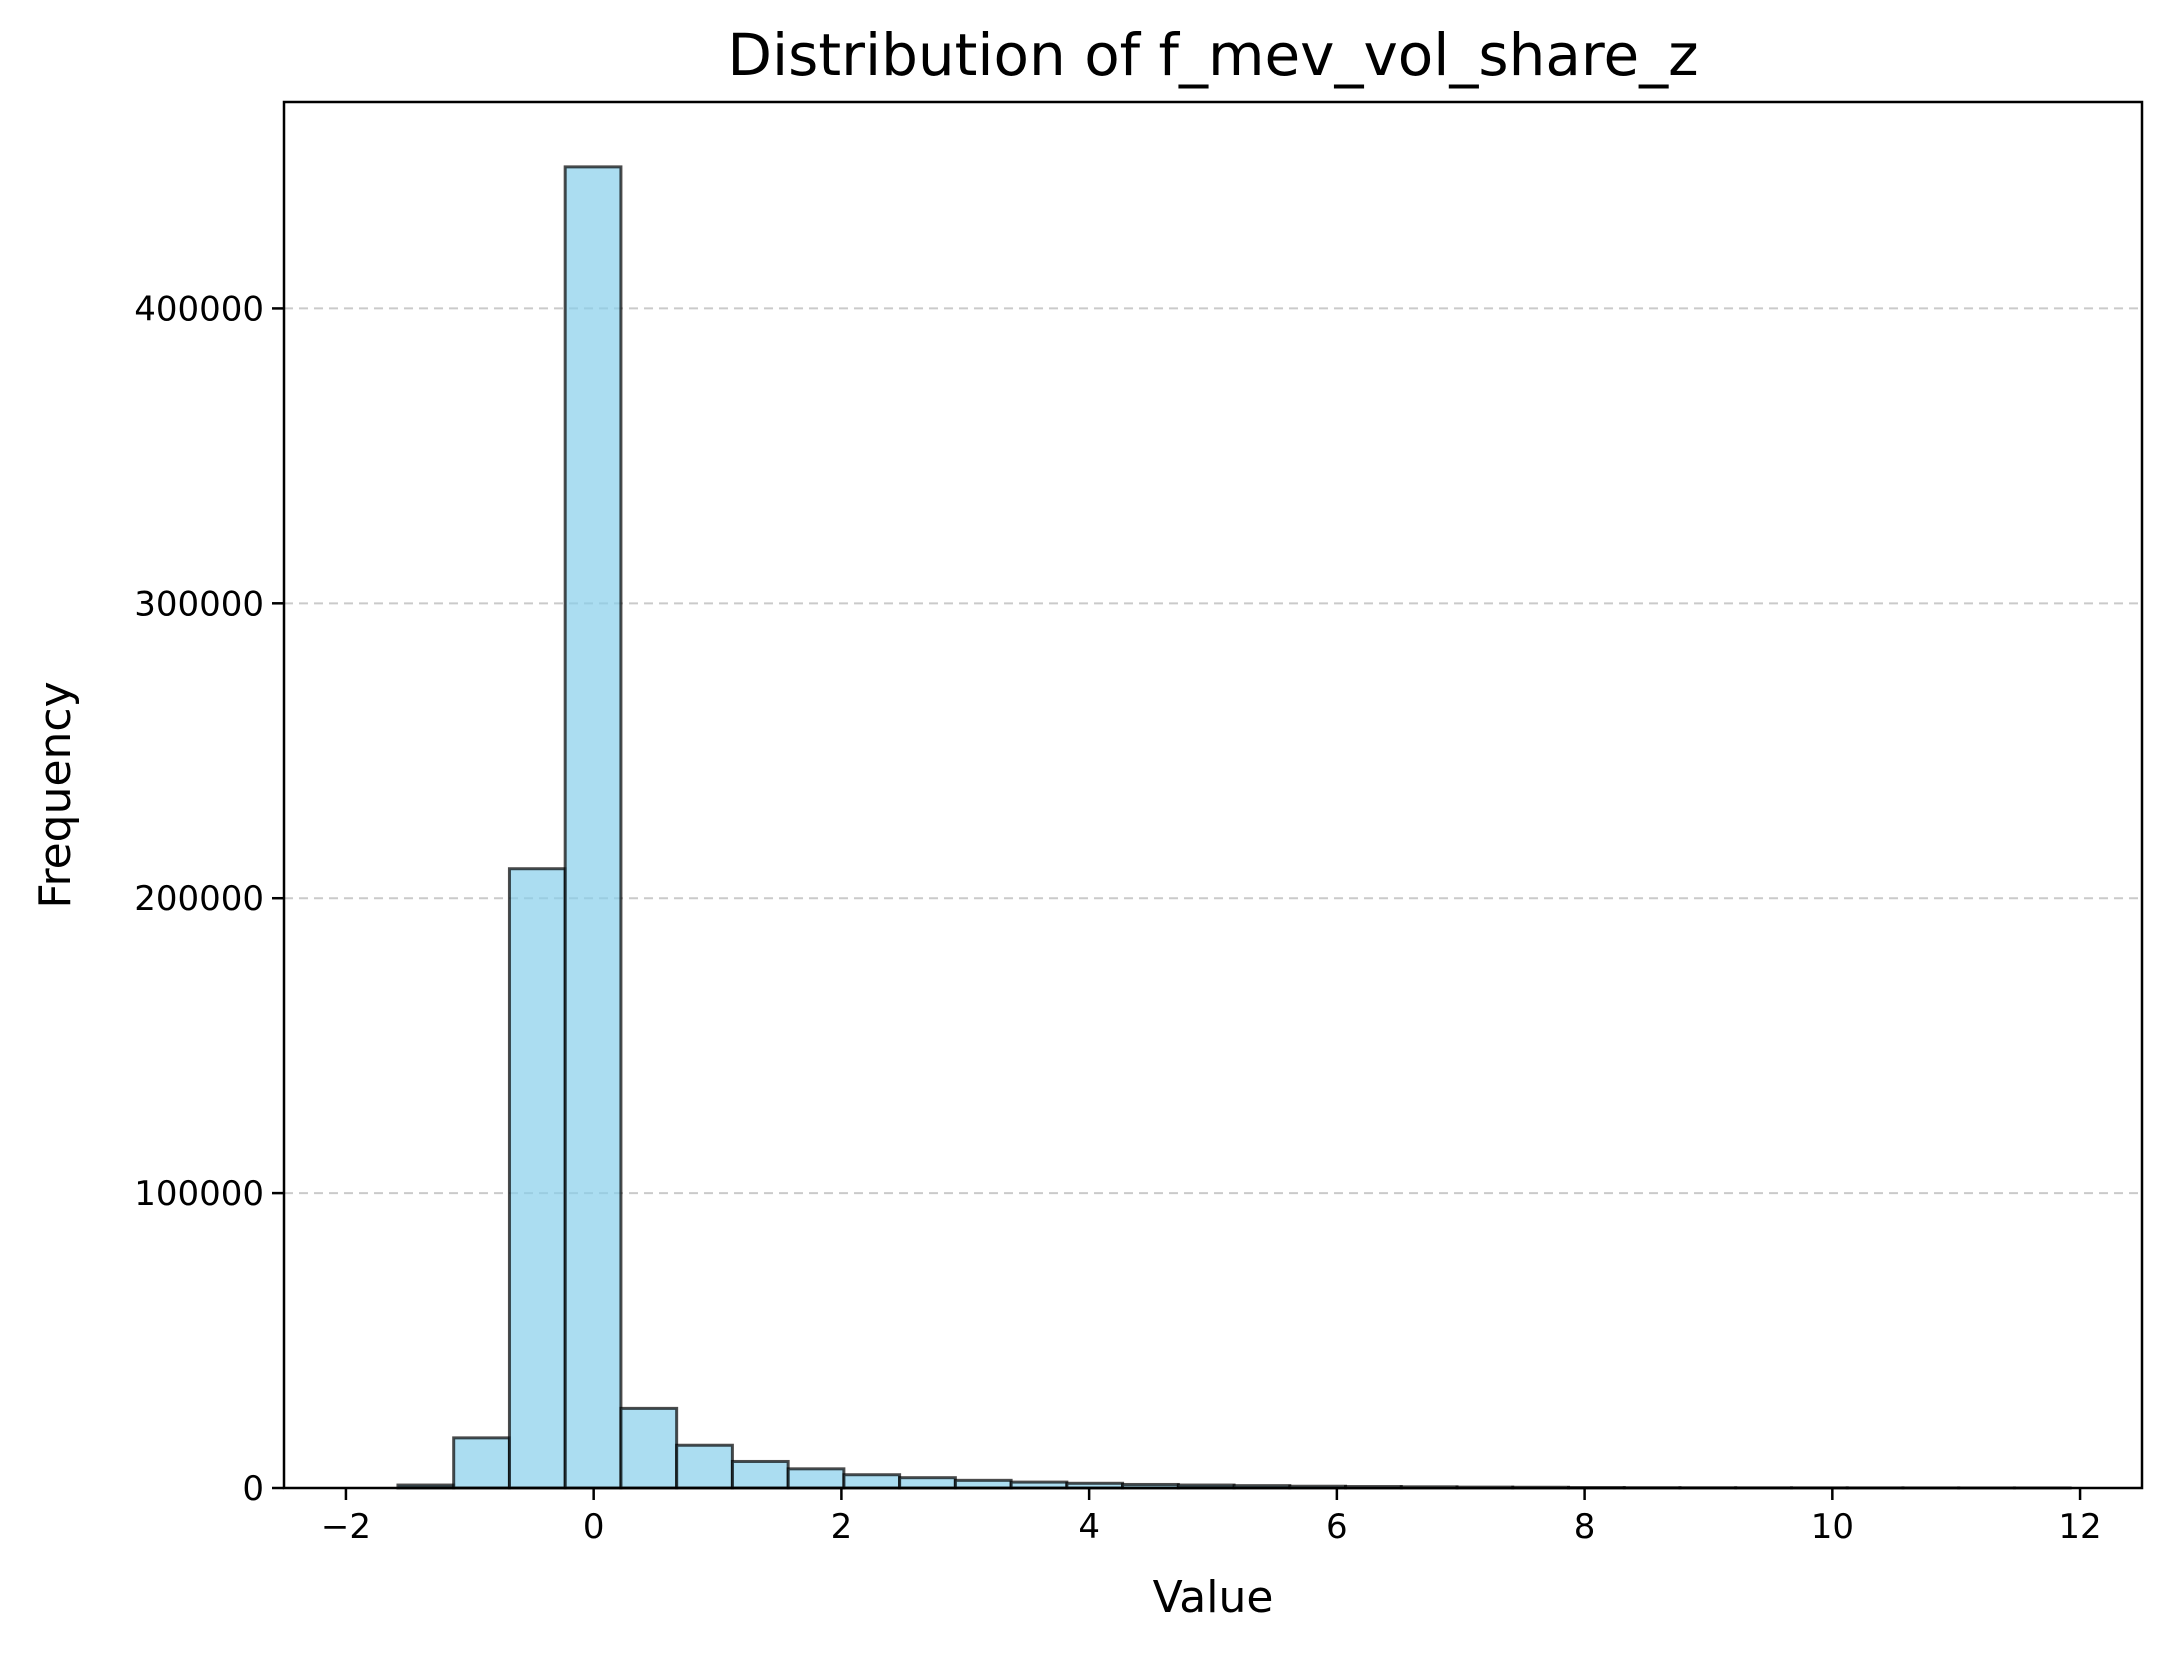  I want to click on x-axis-label: Value, so click(1213, 1597).